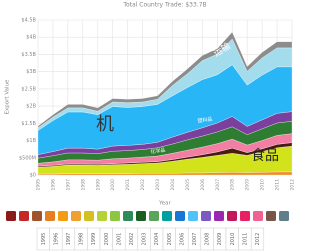 Image resolution: width=320 pixels, height=251 pixels. Describe the element at coordinates (28, 21) in the screenshot. I see `y-tick-label: $4.5B` at that location.